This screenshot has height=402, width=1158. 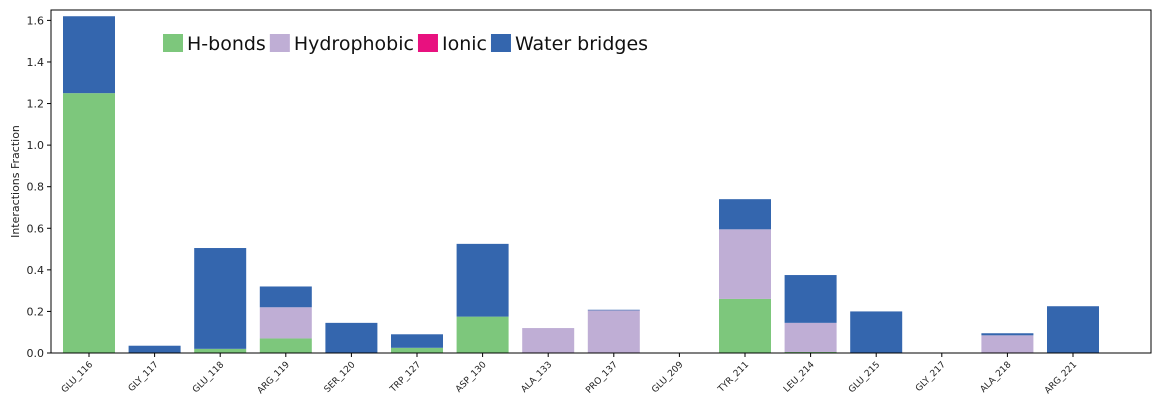 I want to click on bar-asp-130-water-bridges, so click(x=482, y=280).